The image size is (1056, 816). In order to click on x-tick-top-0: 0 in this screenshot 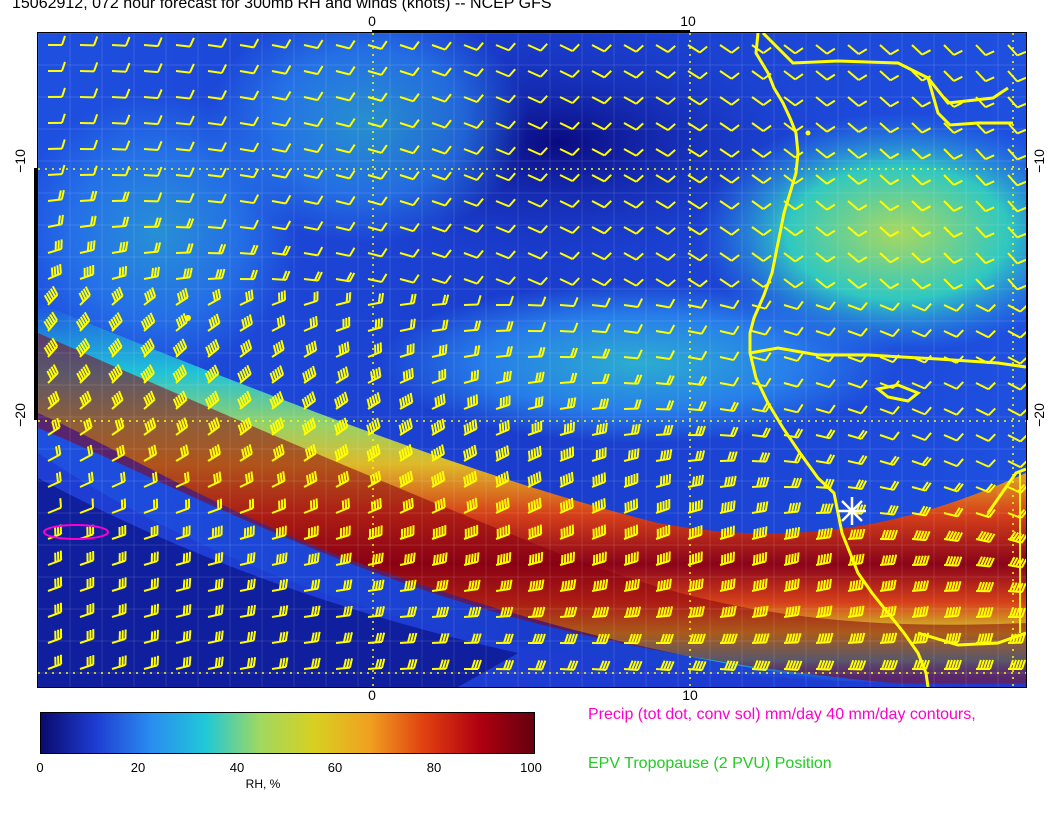, I will do `click(372, 21)`.